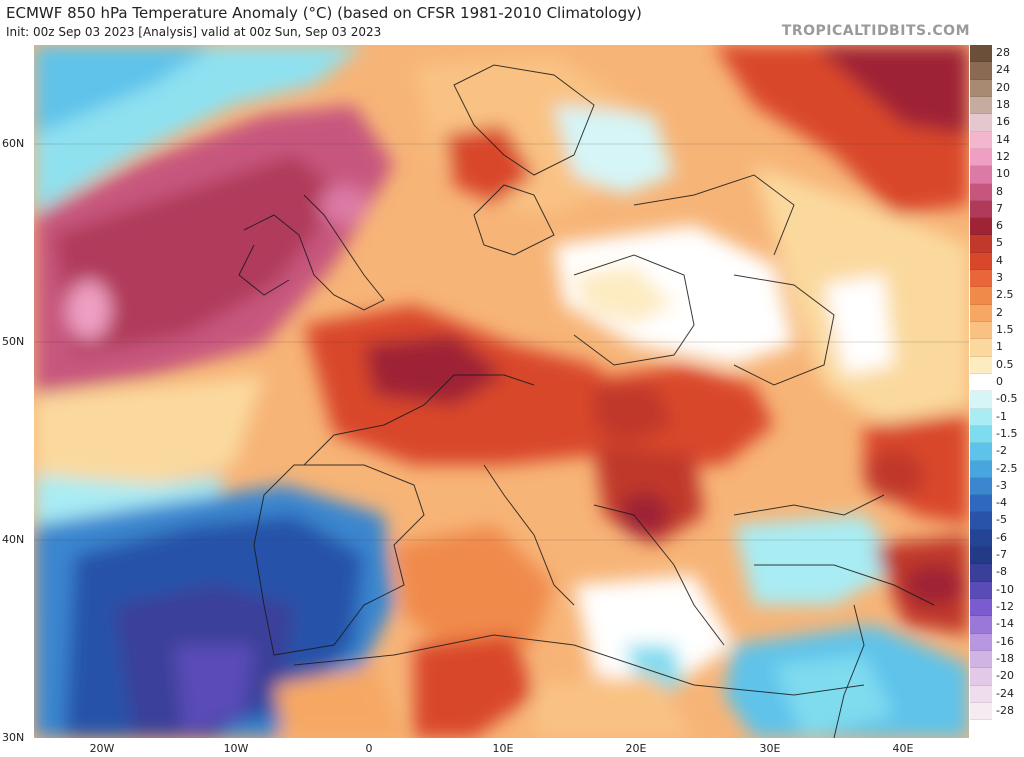 The height and width of the screenshot is (757, 1024). I want to click on colorbar-label: -10, so click(1005, 589).